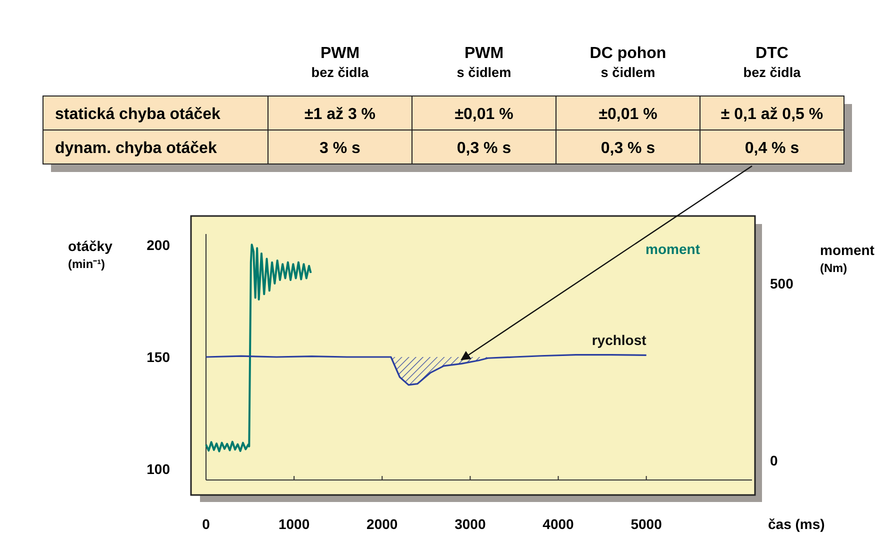  I want to click on text: 0,4 % s, so click(772, 148).